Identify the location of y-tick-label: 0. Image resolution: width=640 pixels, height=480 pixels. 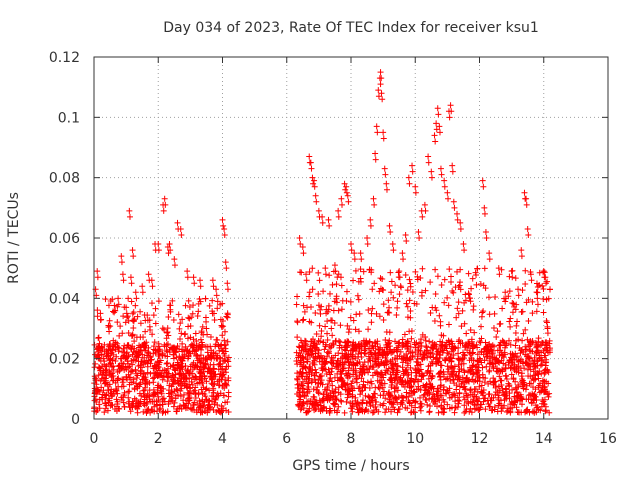
(75, 420).